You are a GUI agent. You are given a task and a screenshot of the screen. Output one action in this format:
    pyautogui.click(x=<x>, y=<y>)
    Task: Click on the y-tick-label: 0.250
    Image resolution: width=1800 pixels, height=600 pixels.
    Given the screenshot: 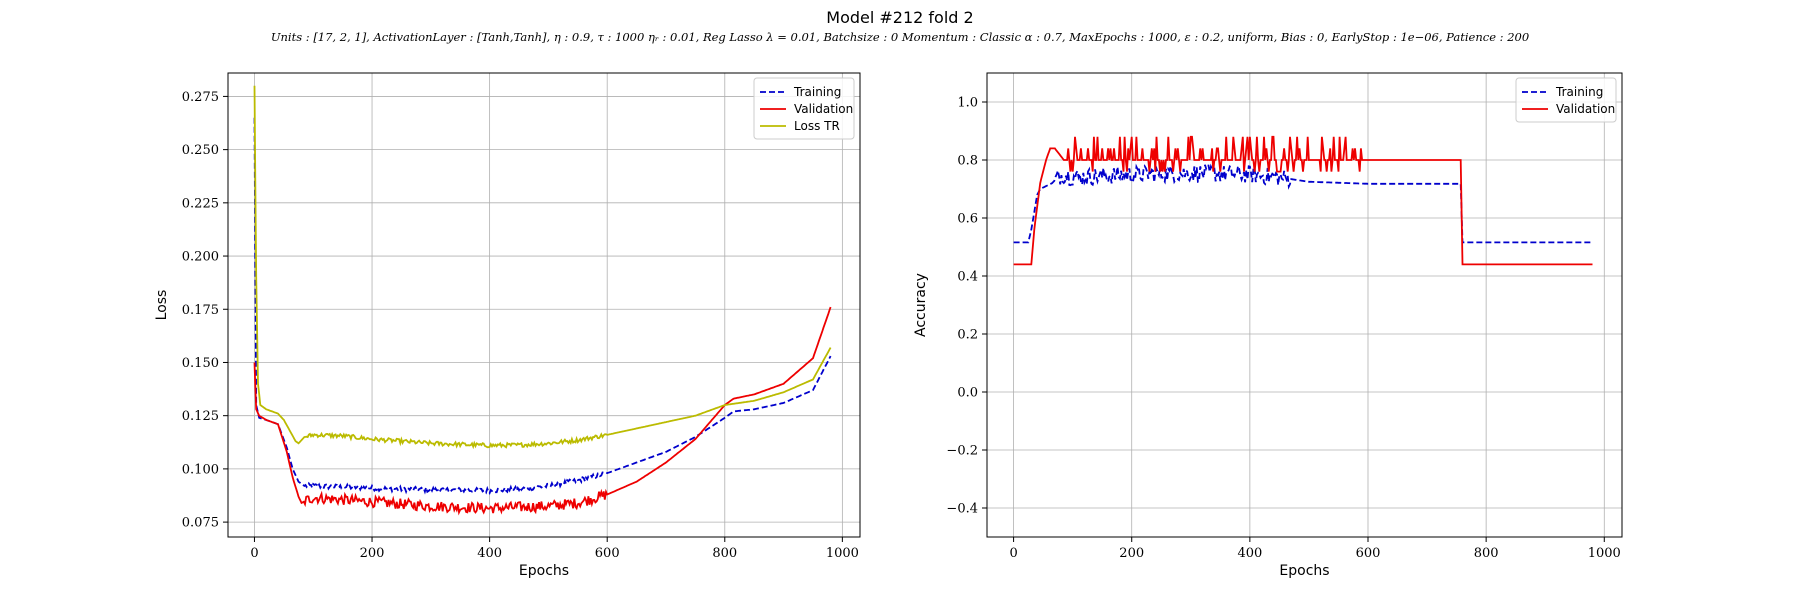 What is the action you would take?
    pyautogui.click(x=200, y=150)
    